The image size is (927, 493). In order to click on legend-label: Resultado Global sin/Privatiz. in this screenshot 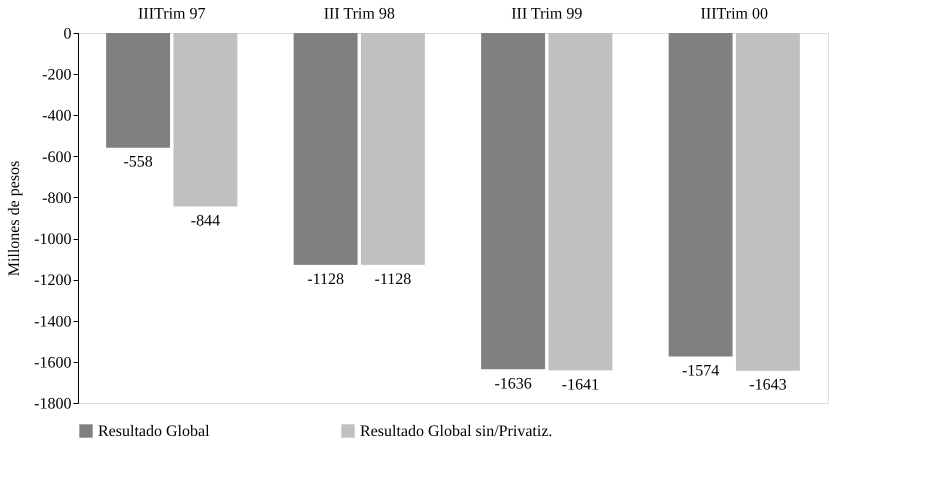, I will do `click(456, 431)`.